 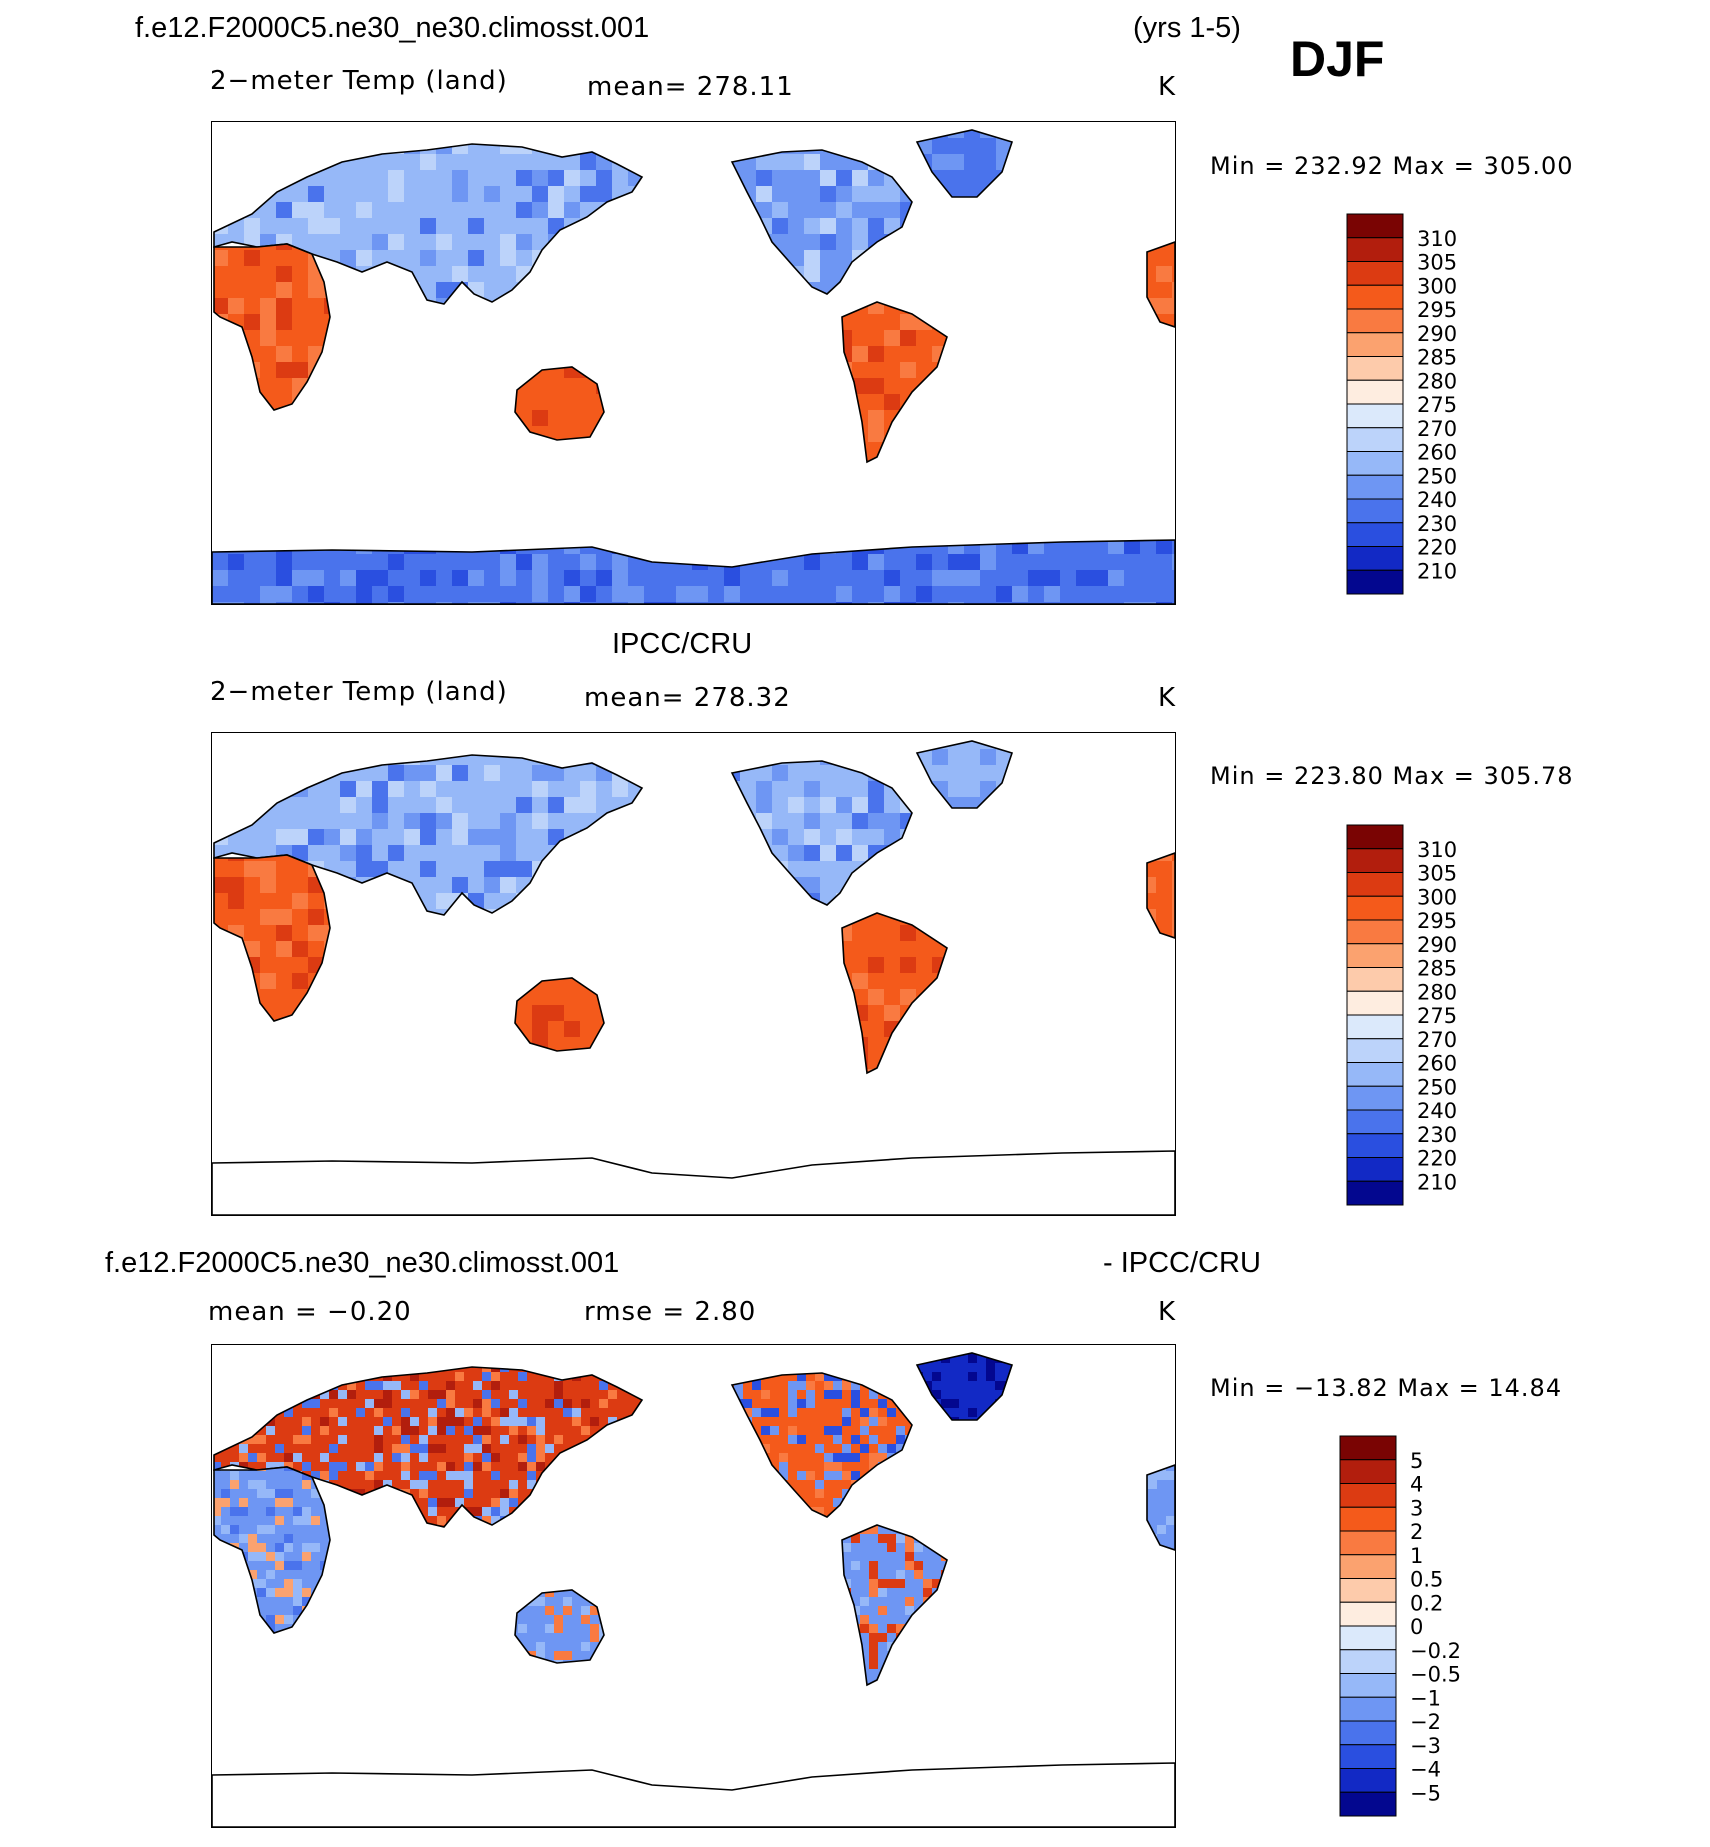 What do you see at coordinates (1435, 1651) in the screenshot?
I see `colorbar-tick-label: −0.2` at bounding box center [1435, 1651].